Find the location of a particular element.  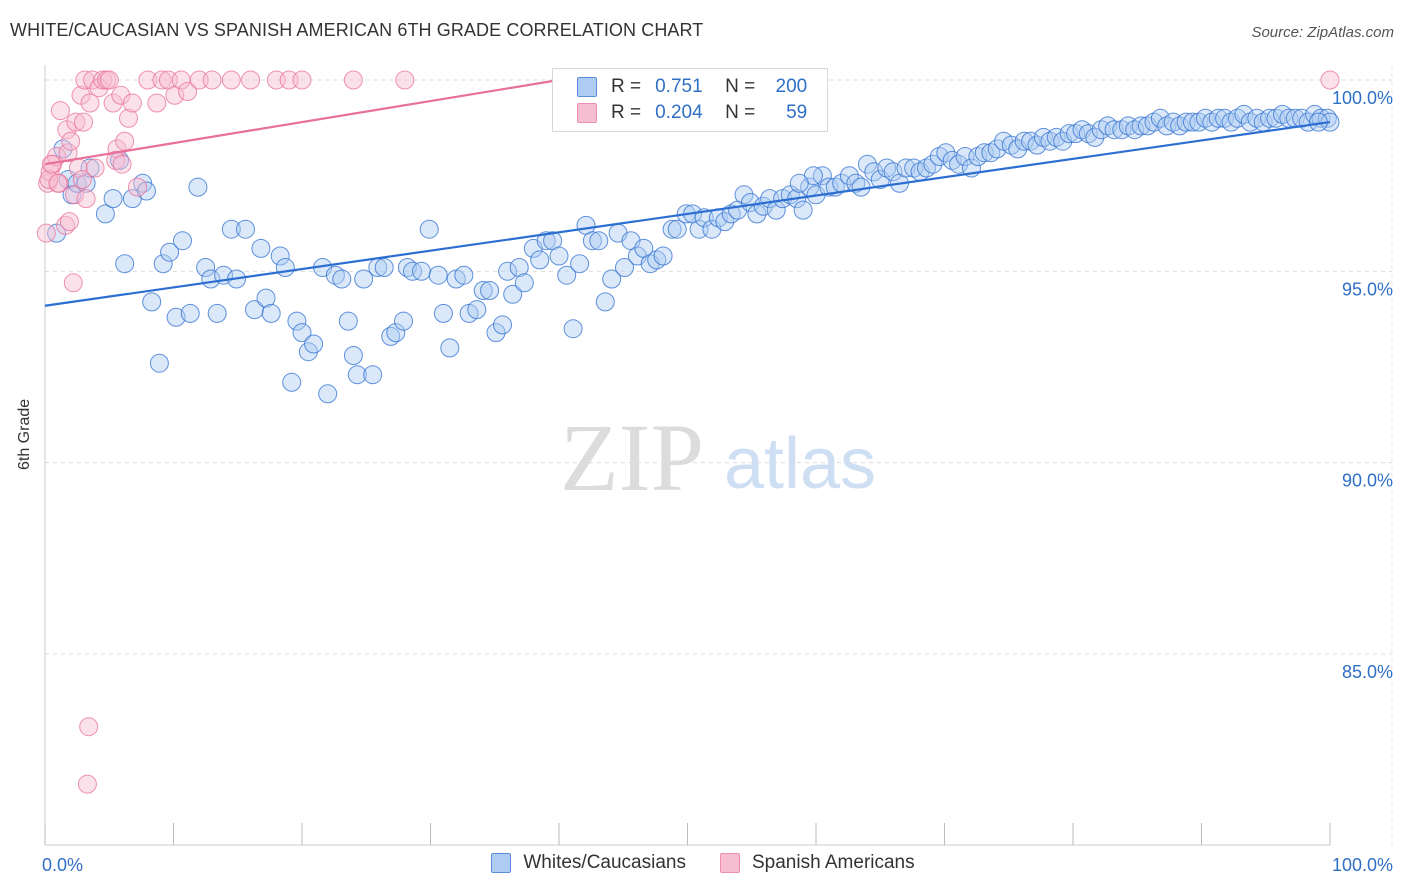

legend-row-spanish: R = 0.204 N = 59 is located at coordinates (692, 113).